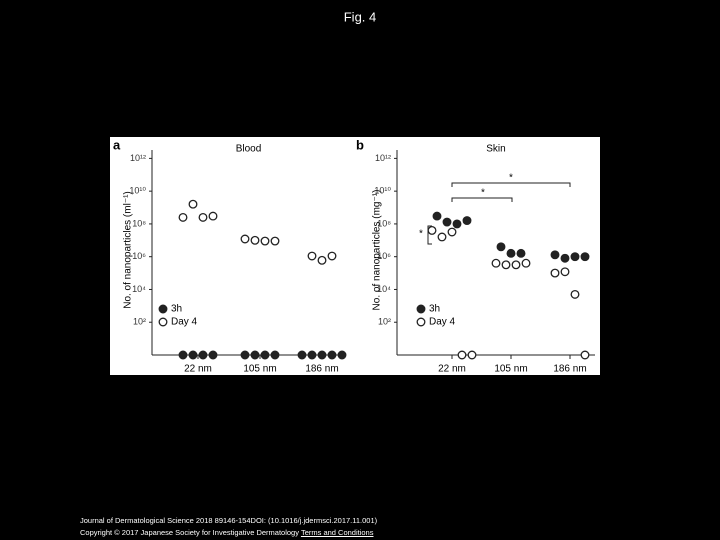 Image resolution: width=720 pixels, height=540 pixels. What do you see at coordinates (360, 144) in the screenshot?
I see `panel-label: b` at bounding box center [360, 144].